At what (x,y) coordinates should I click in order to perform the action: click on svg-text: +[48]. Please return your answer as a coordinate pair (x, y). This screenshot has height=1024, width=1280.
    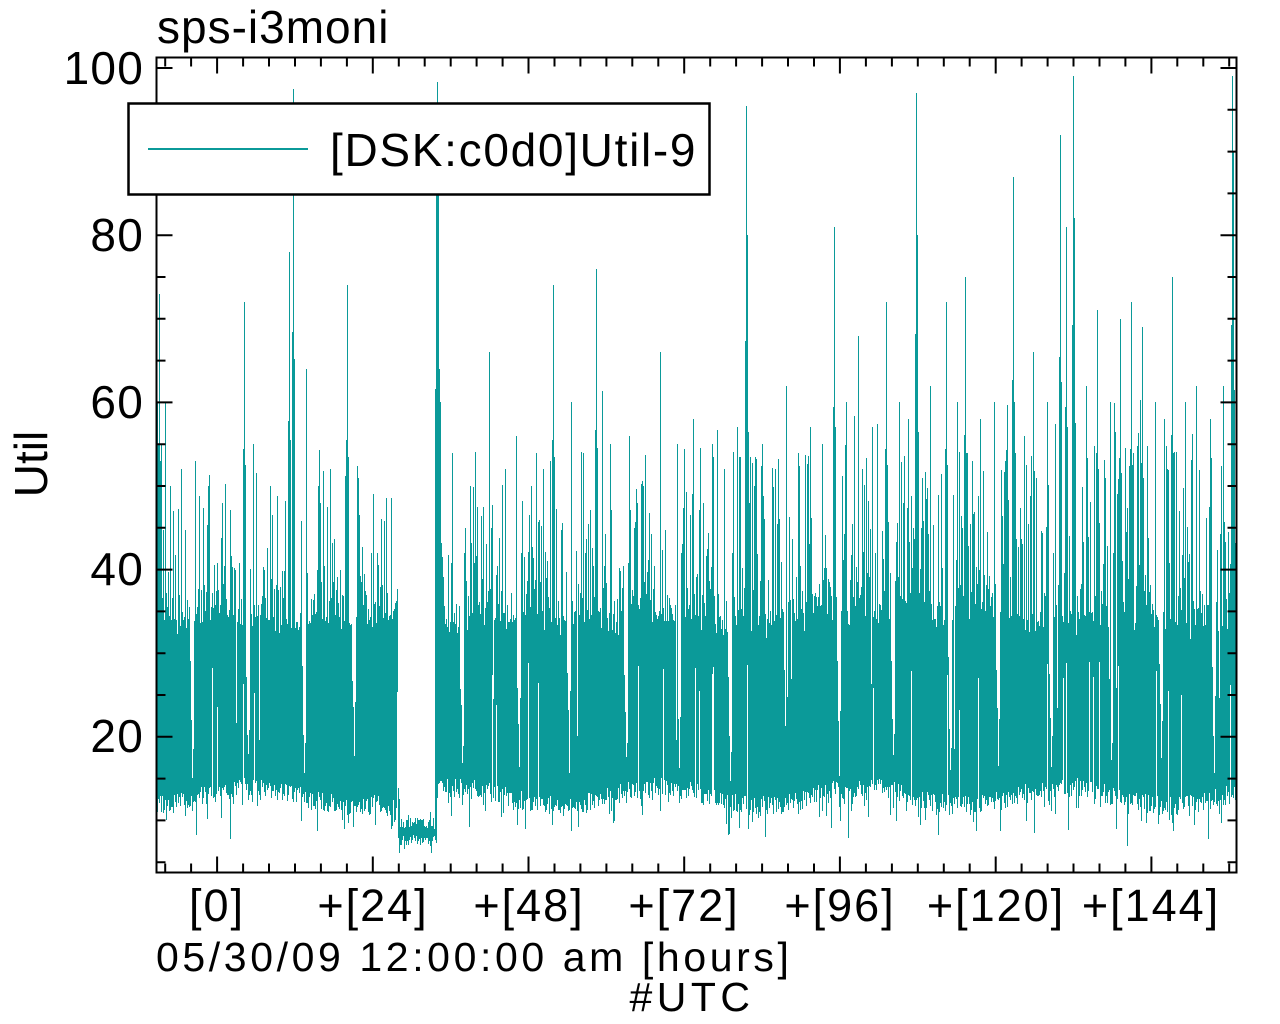
    Looking at the image, I should click on (528, 905).